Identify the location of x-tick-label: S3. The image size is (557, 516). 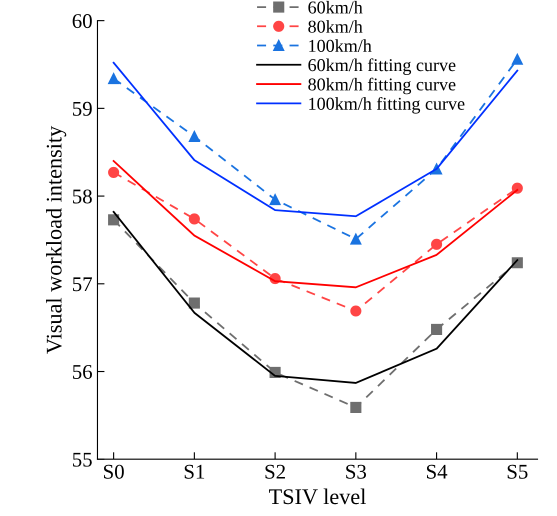
(356, 471).